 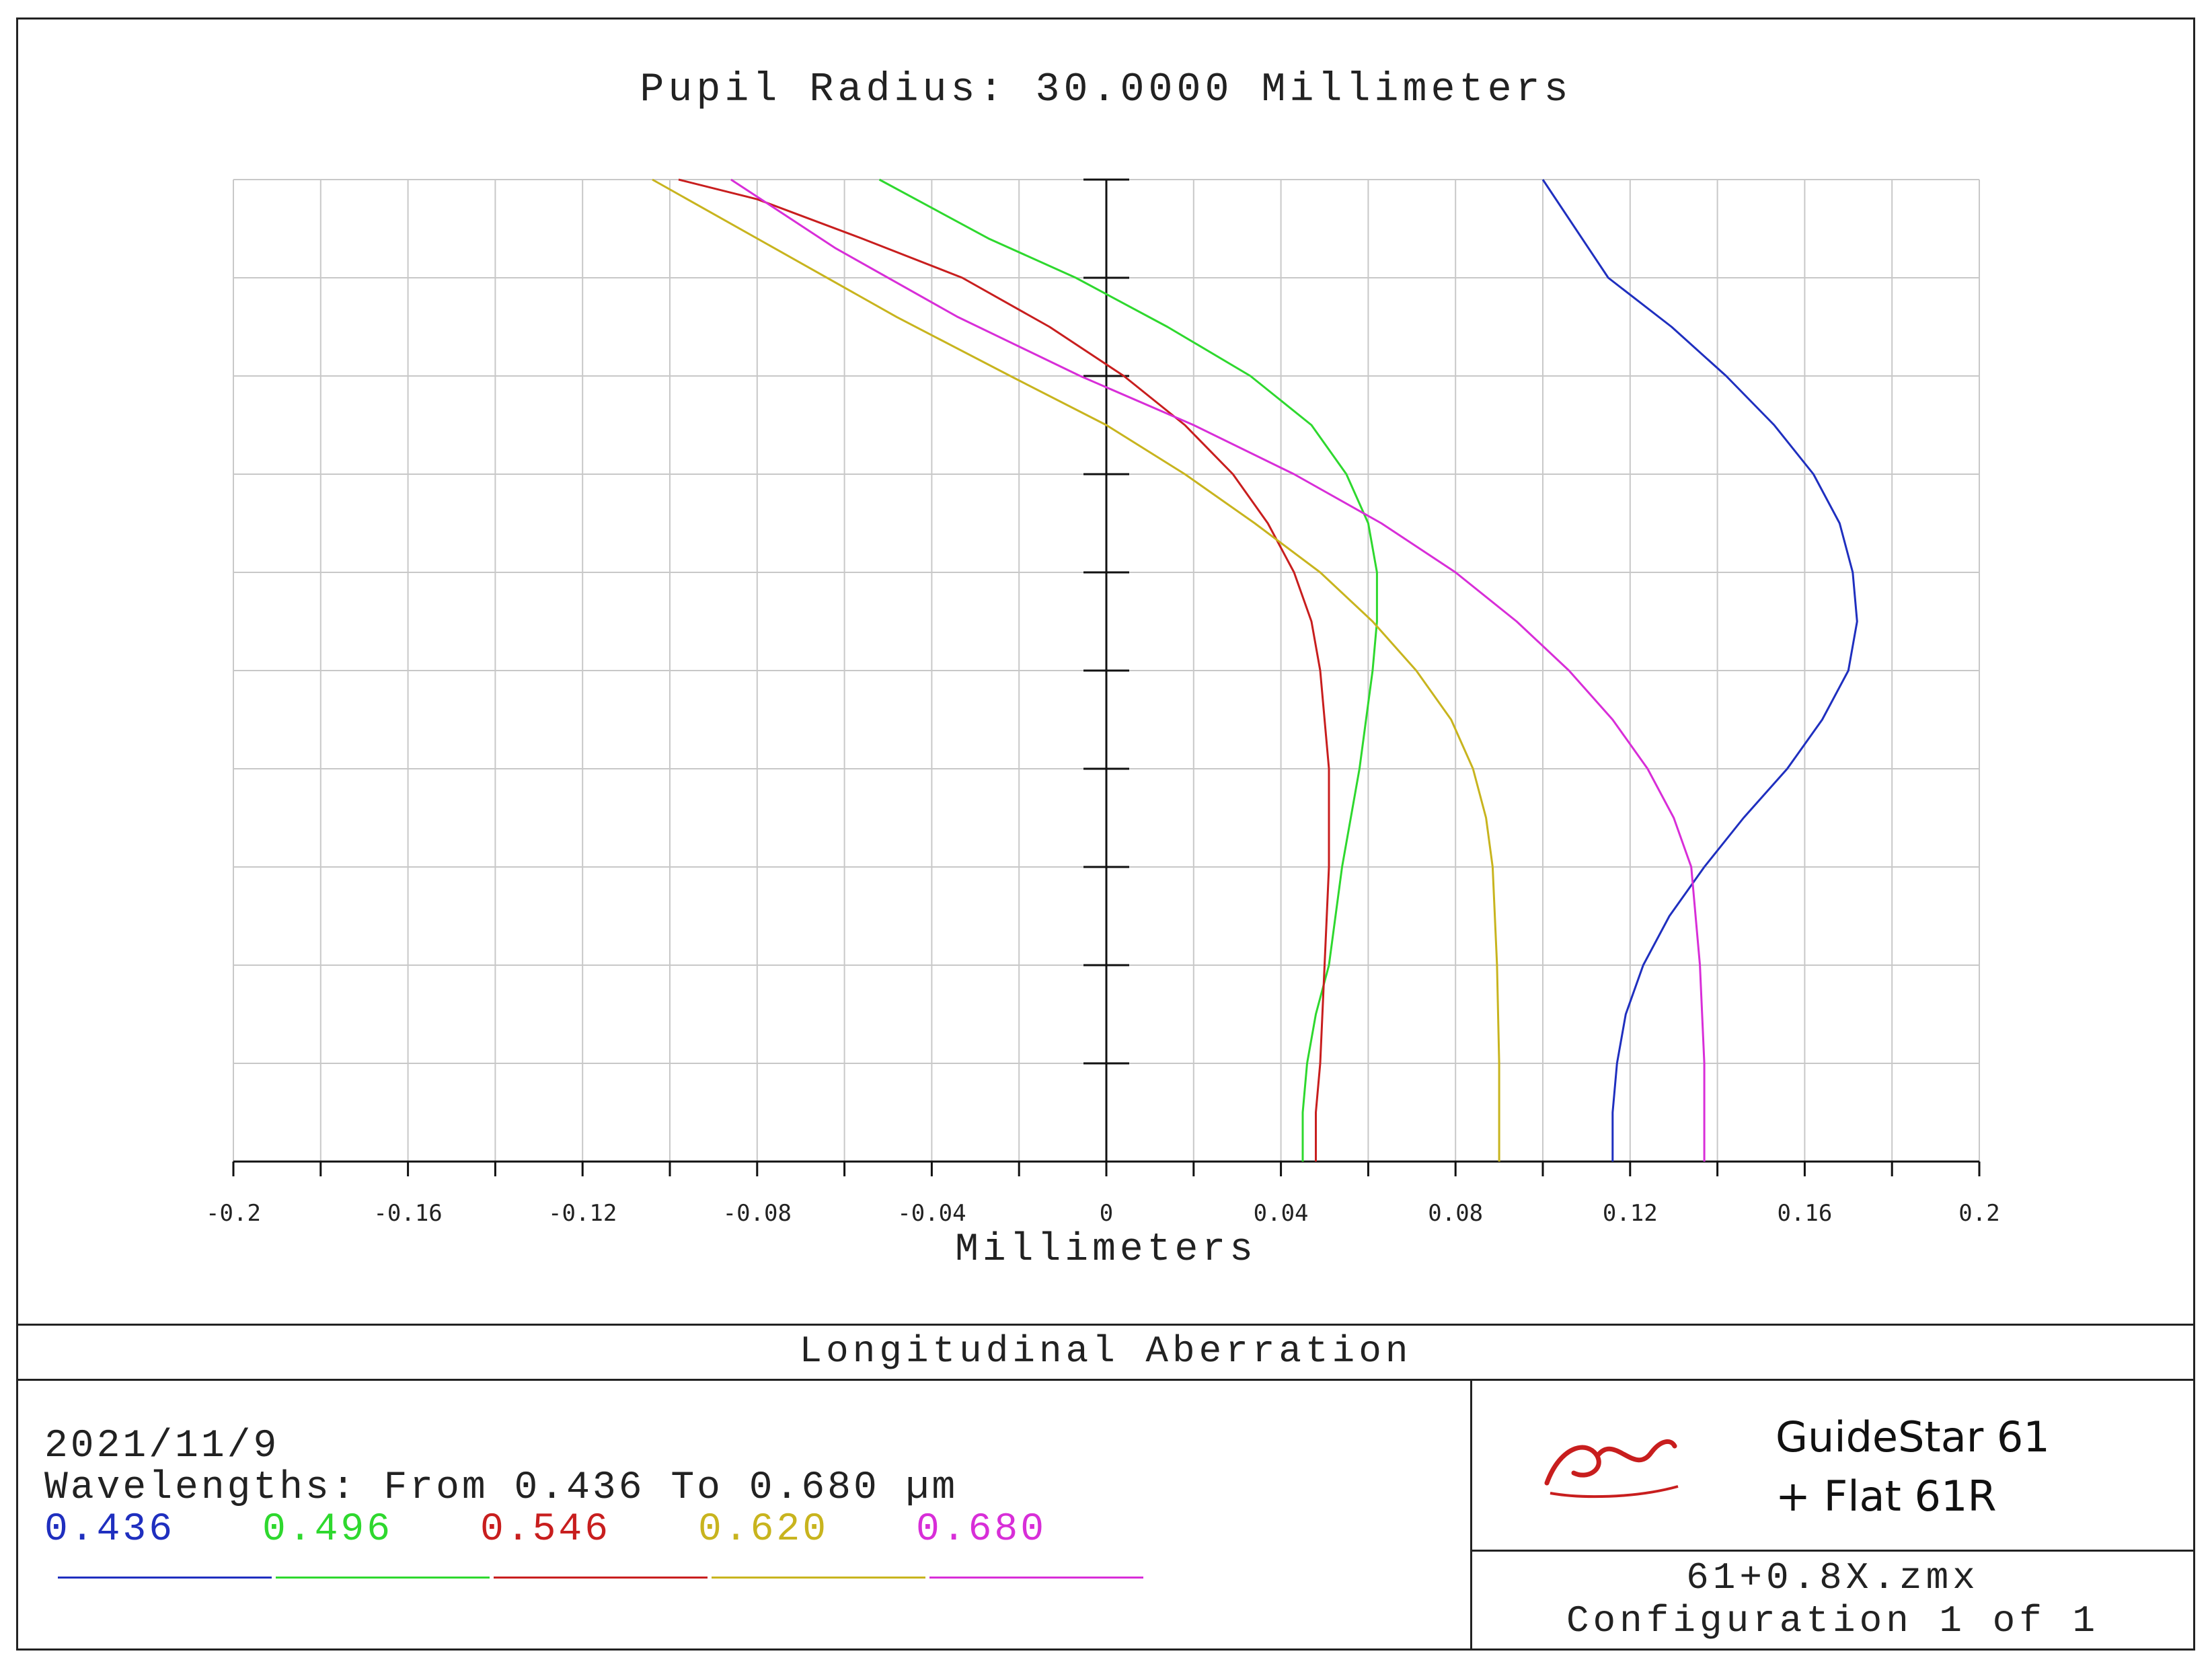 I want to click on william-optics-logo, so click(x=1611, y=1469).